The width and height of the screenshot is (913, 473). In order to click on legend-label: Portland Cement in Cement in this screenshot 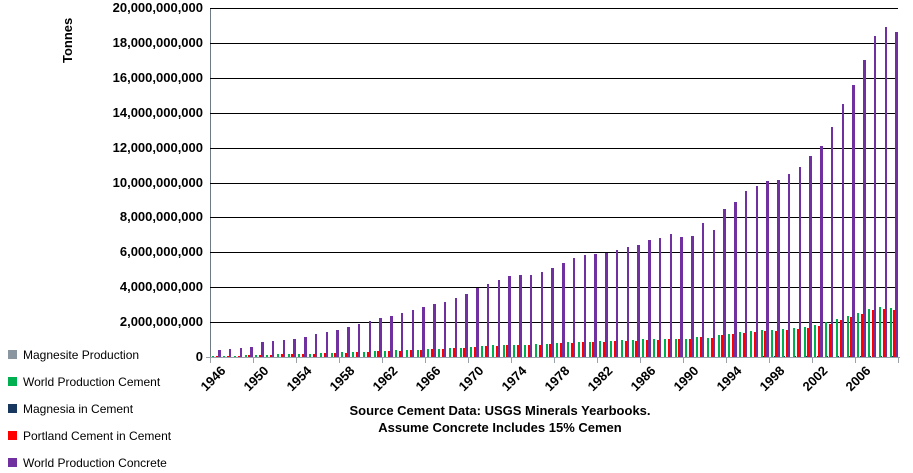, I will do `click(97, 435)`.